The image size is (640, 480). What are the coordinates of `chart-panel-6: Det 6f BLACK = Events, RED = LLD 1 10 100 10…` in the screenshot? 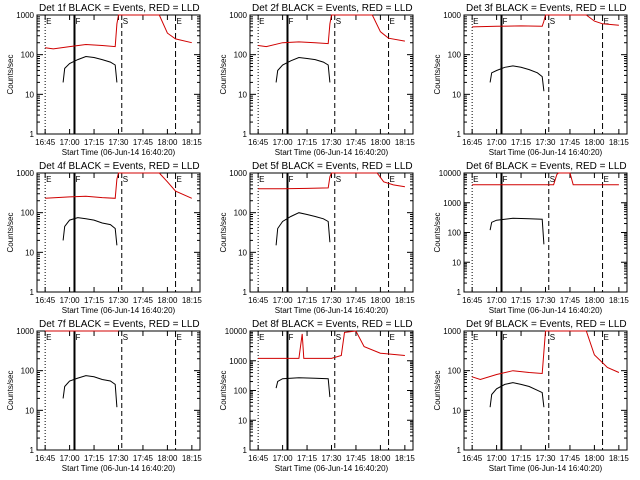 It's located at (531, 238).